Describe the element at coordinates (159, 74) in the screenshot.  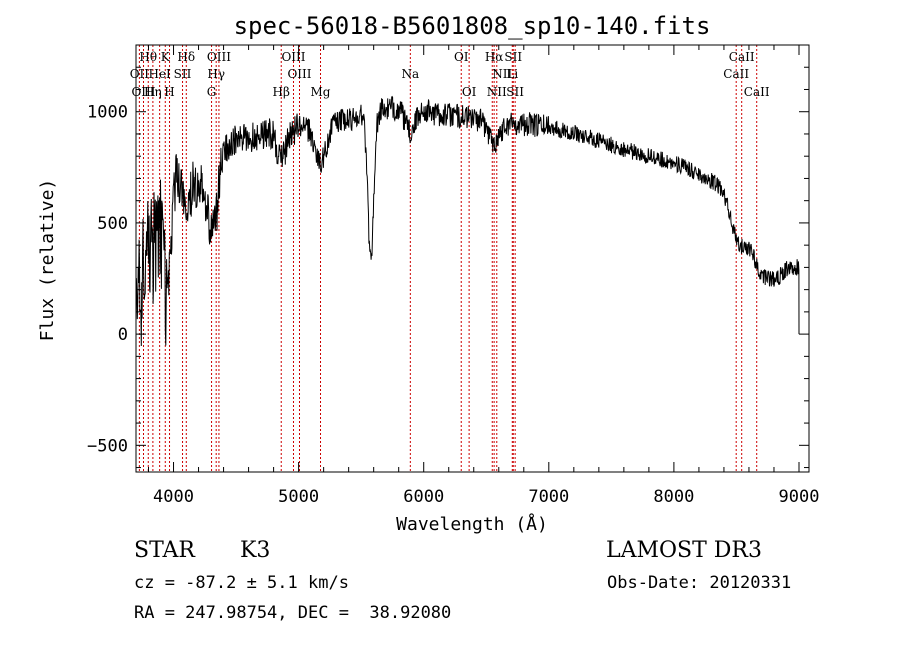
I see `line-label: HeI` at that location.